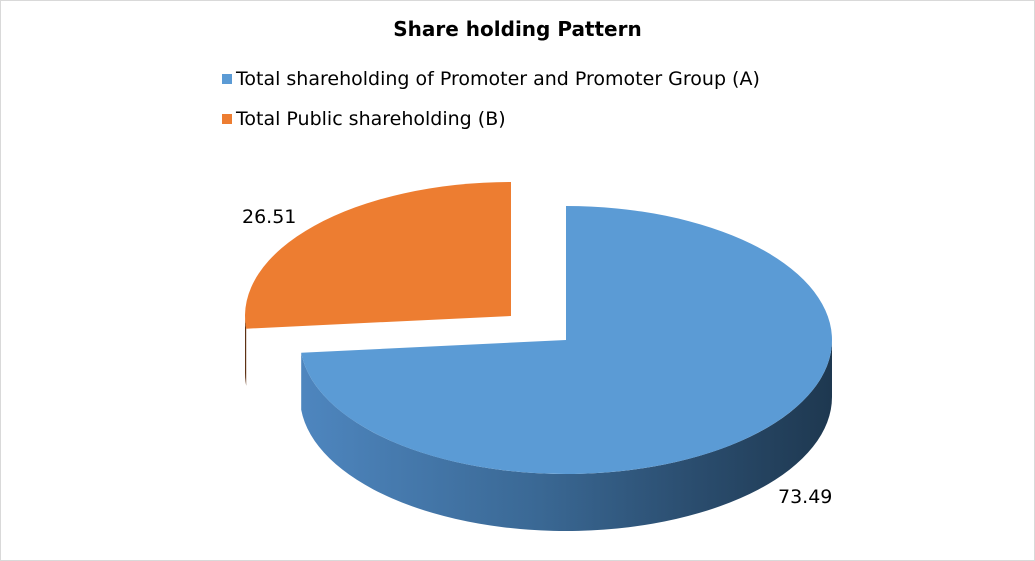 The image size is (1035, 561). I want to click on legend-item-public: Total Public shareholding (B), so click(491, 119).